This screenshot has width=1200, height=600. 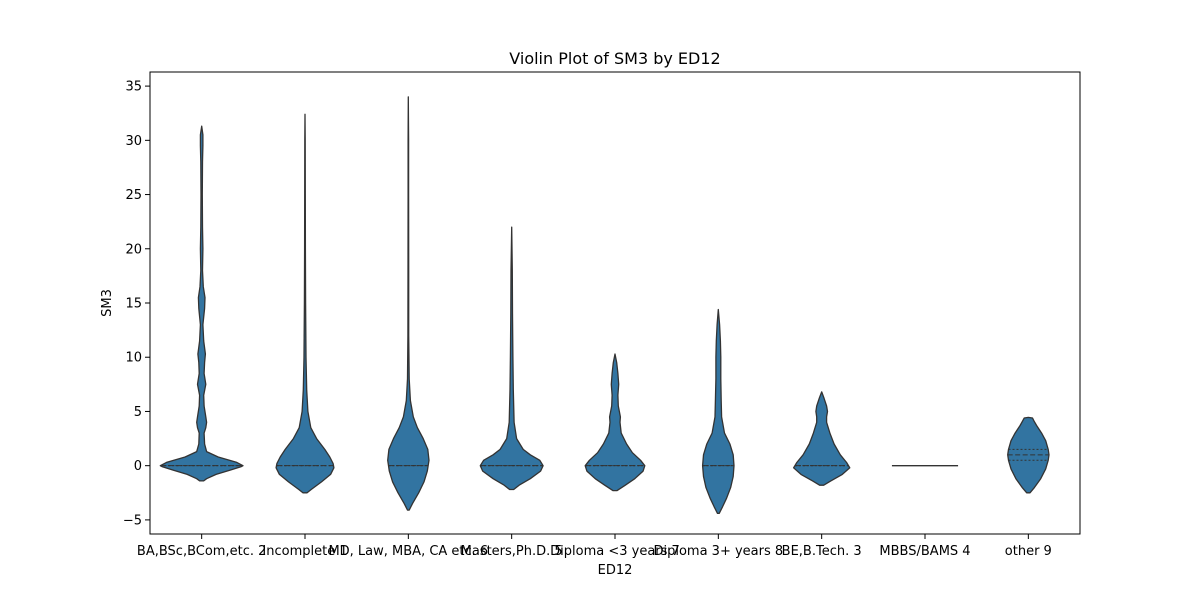 What do you see at coordinates (615, 551) in the screenshot?
I see `x-tick-label: Diploma <3 years 7` at bounding box center [615, 551].